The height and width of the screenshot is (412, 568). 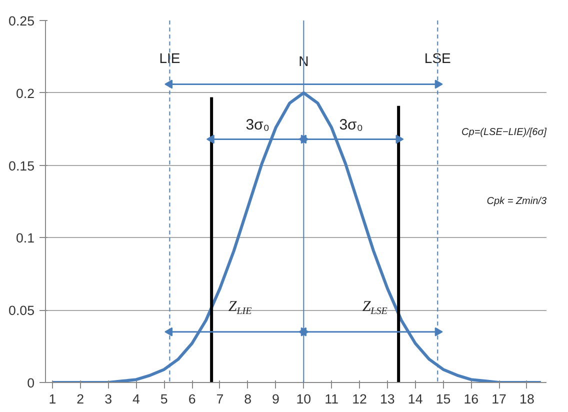 I want to click on x-tick-label: 3, so click(x=108, y=399).